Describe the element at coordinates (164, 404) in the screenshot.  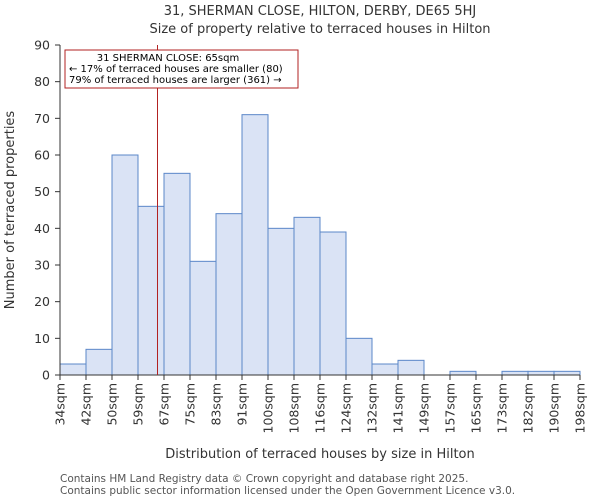
I see `x-tick-label-67sqm: 67sqm` at that location.